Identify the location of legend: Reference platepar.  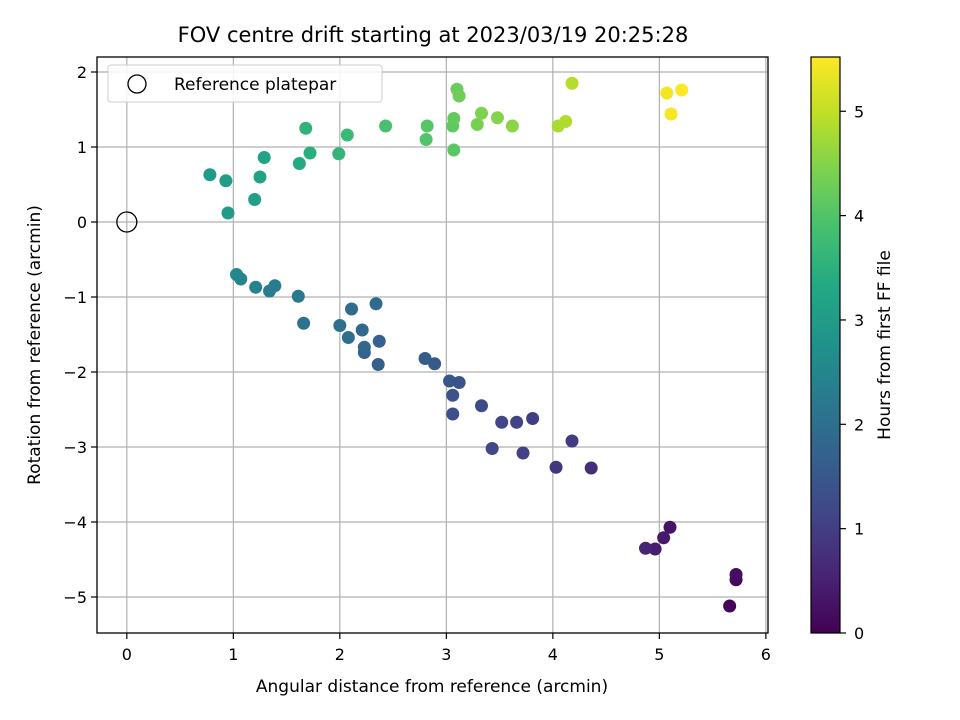
(245, 83).